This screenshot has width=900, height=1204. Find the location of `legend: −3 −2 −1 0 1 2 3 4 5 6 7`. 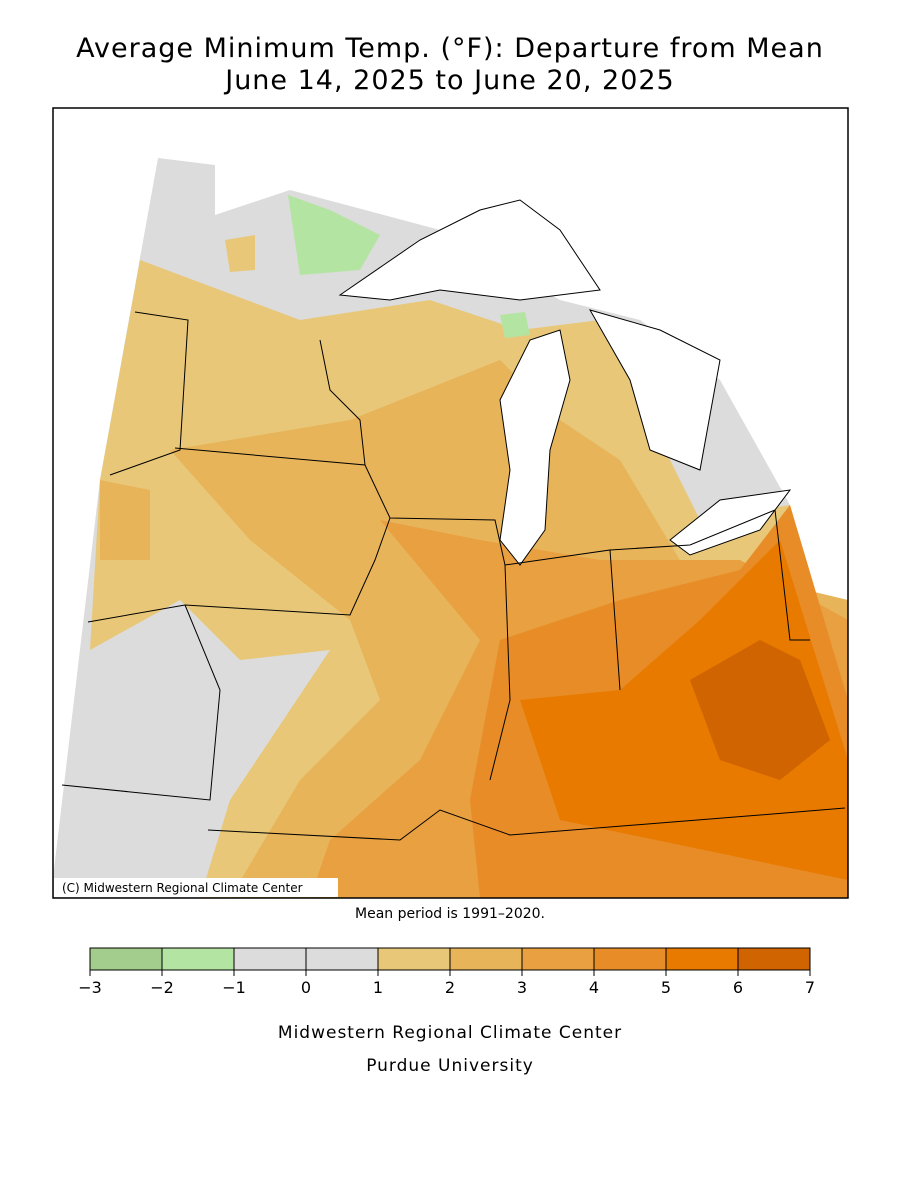

legend: −3 −2 −1 0 1 2 3 4 5 6 7 is located at coordinates (446, 972).